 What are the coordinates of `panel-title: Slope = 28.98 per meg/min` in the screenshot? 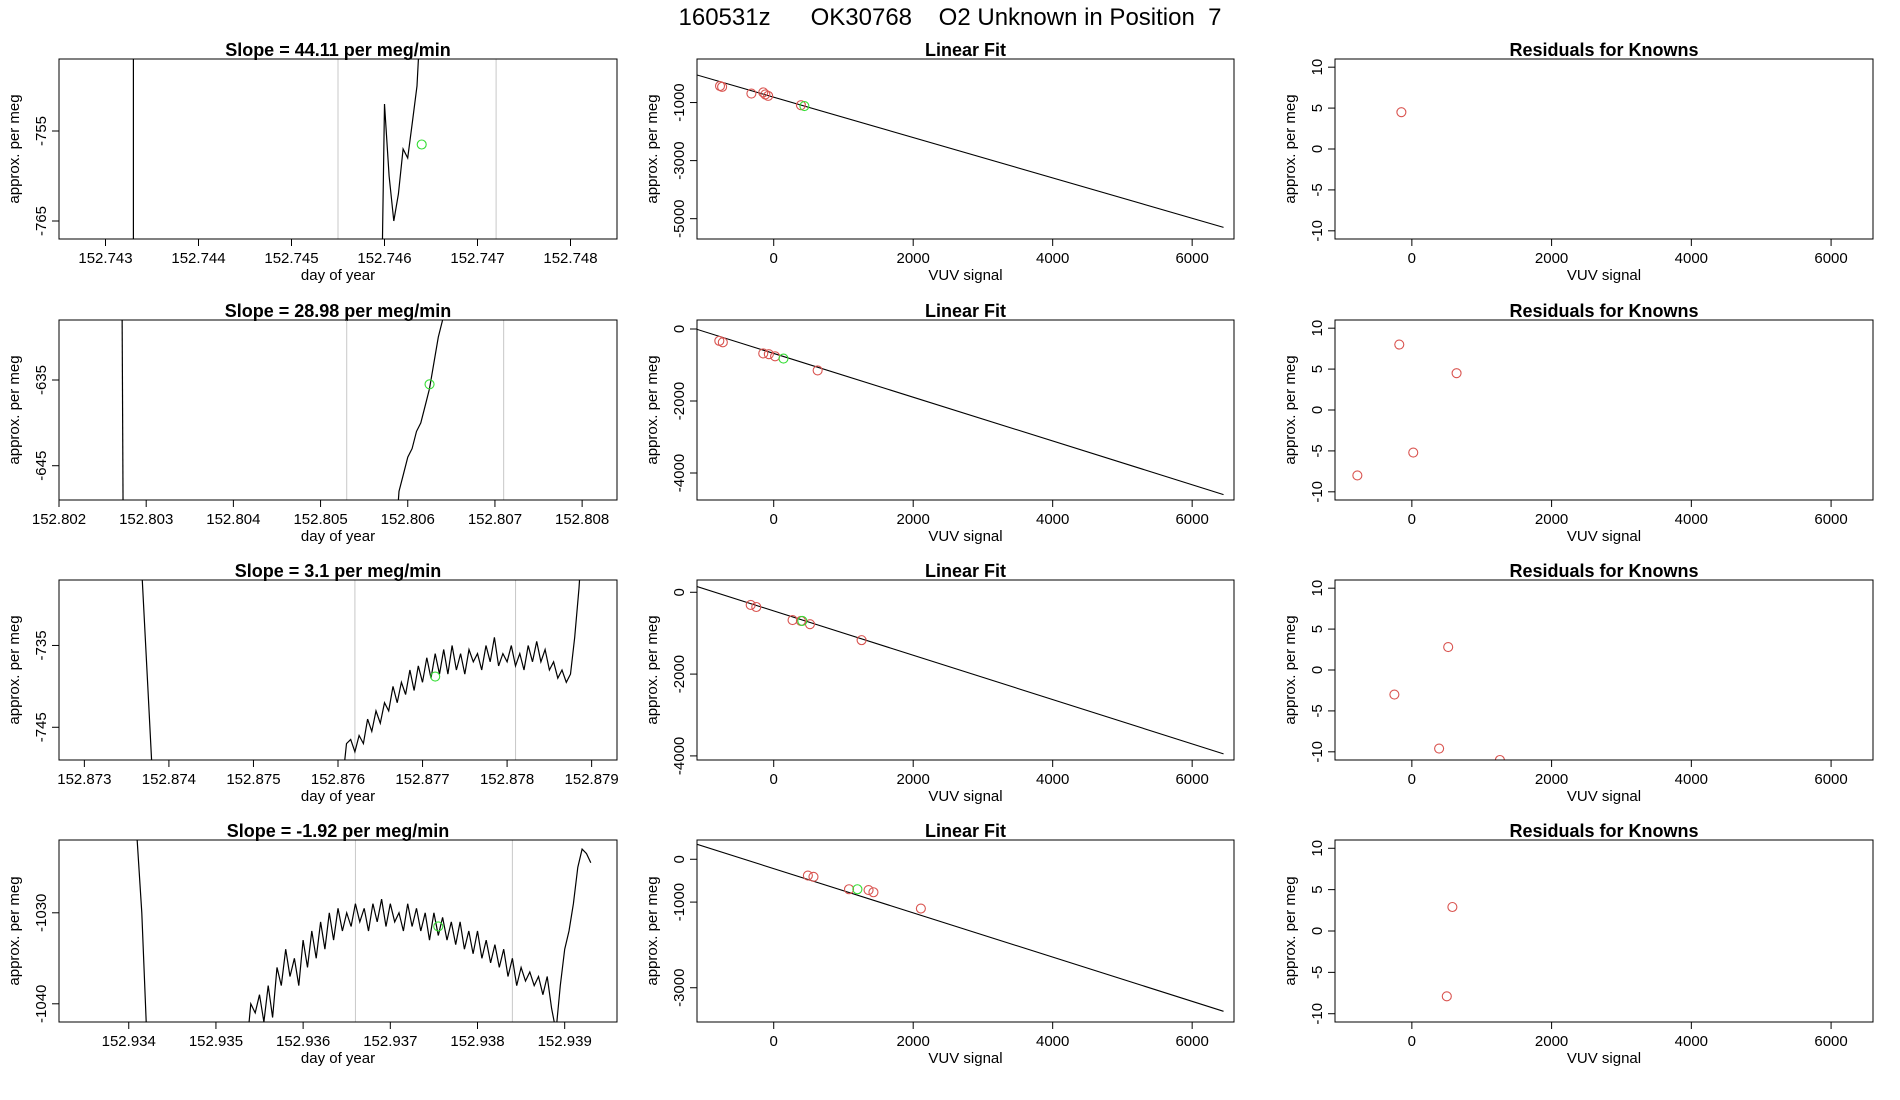 It's located at (338, 311).